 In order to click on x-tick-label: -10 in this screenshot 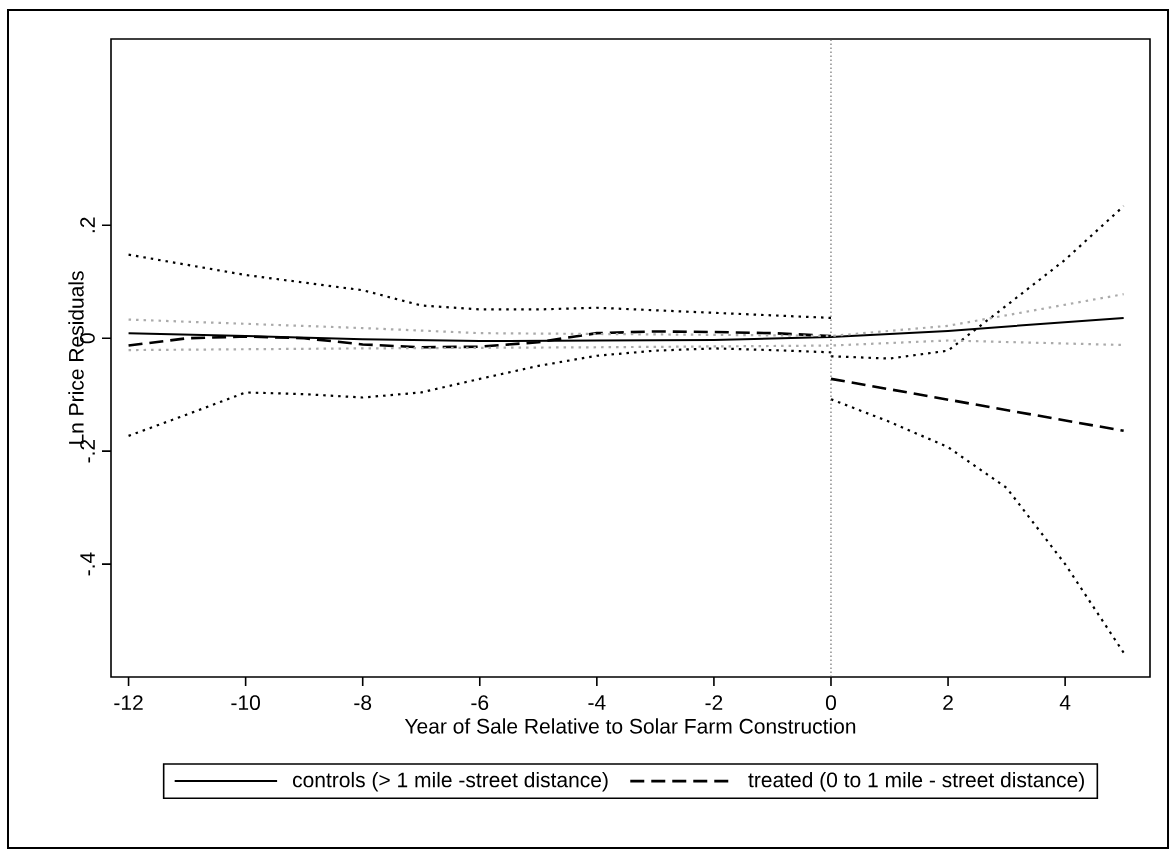, I will do `click(245, 703)`.